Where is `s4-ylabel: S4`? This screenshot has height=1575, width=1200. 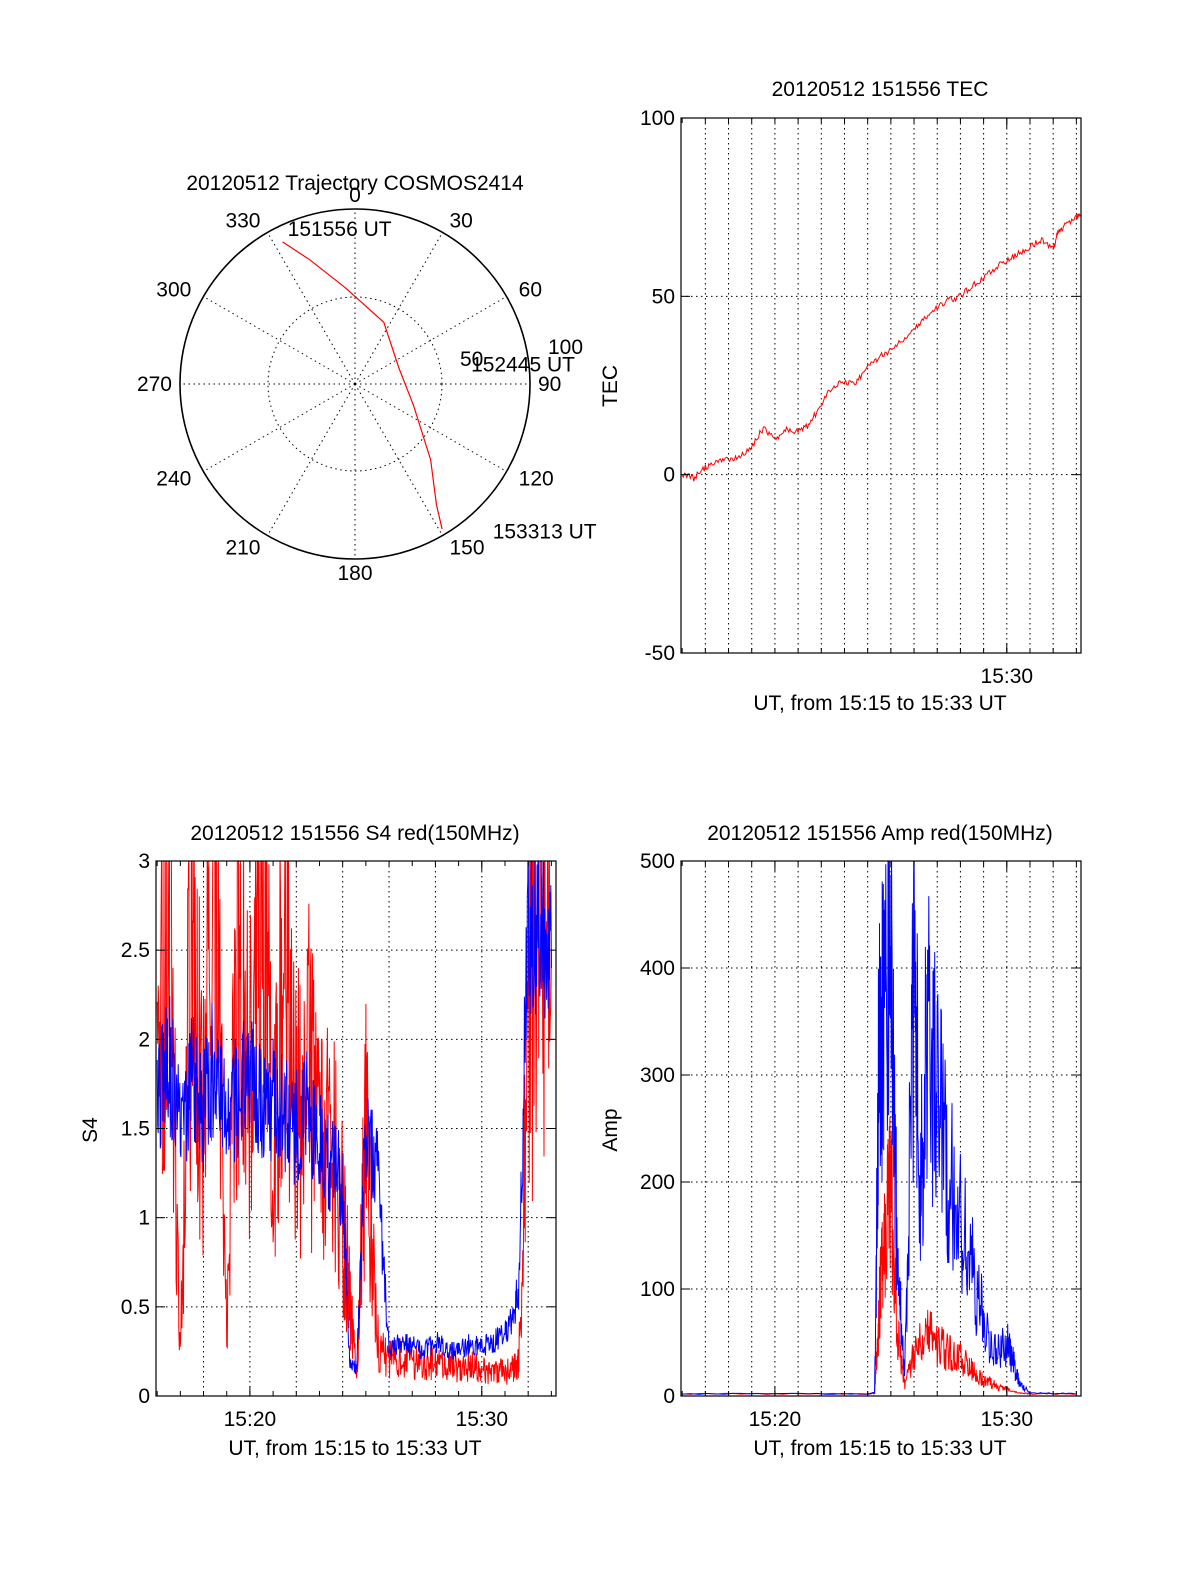
s4-ylabel: S4 is located at coordinates (90, 1130).